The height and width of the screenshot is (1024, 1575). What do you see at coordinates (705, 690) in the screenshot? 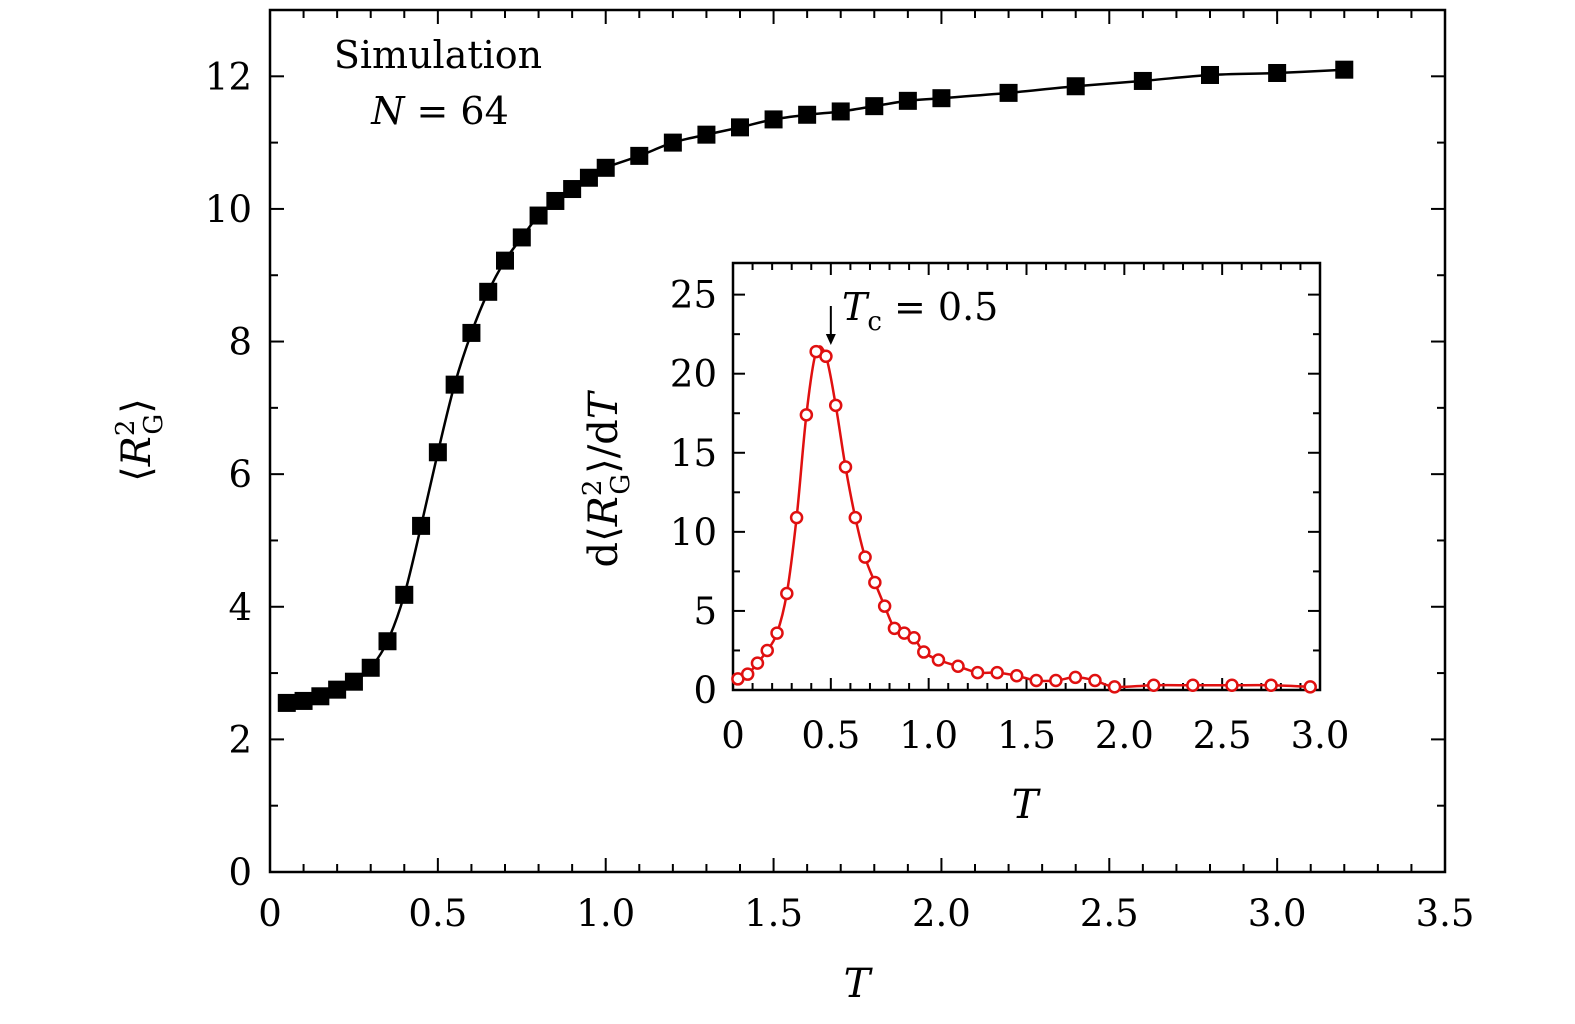
I see `y-tick-label: 0` at bounding box center [705, 690].